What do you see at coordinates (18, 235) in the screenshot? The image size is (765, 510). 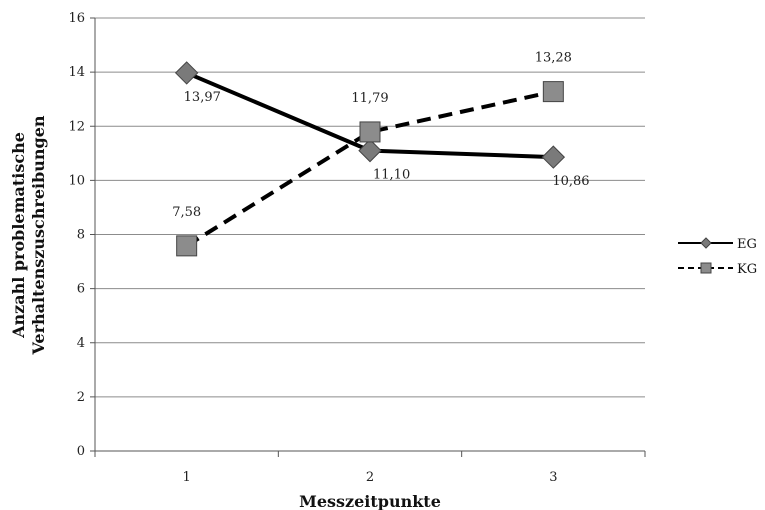 I see `y-axis-title-line-1: Anzahl problematische` at bounding box center [18, 235].